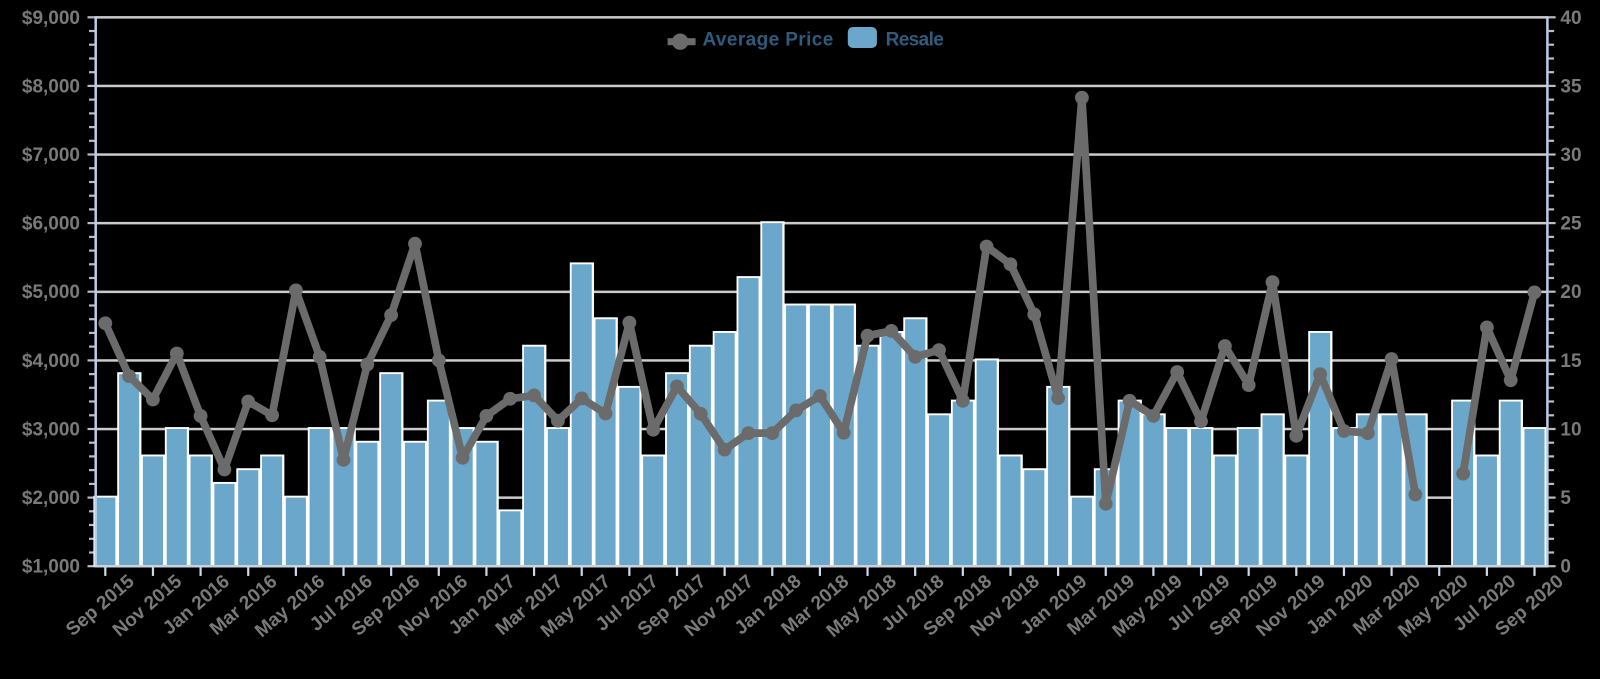 The image size is (1600, 679). I want to click on svg-text: $6,000, so click(51, 224).